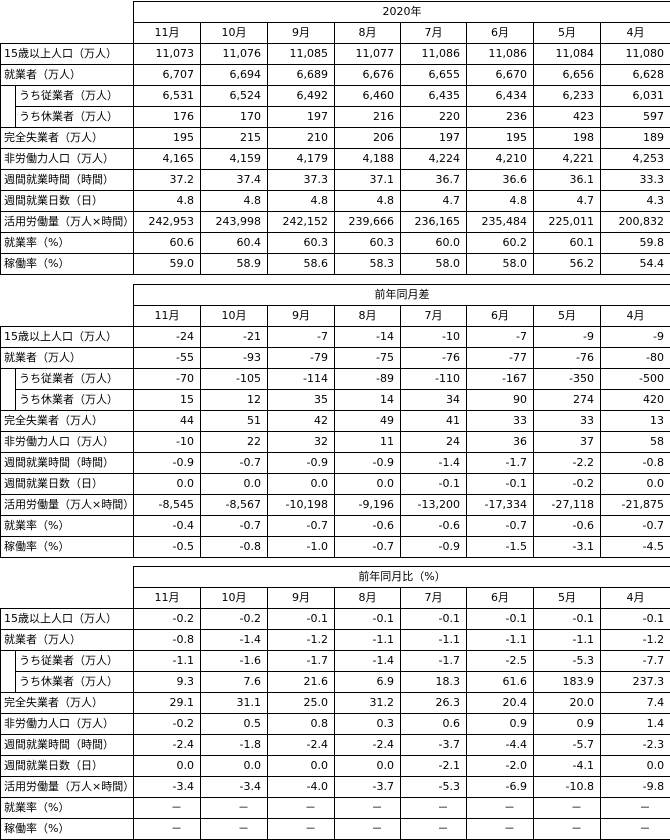  What do you see at coordinates (167, 138) in the screenshot?
I see `value-cell: 195` at bounding box center [167, 138].